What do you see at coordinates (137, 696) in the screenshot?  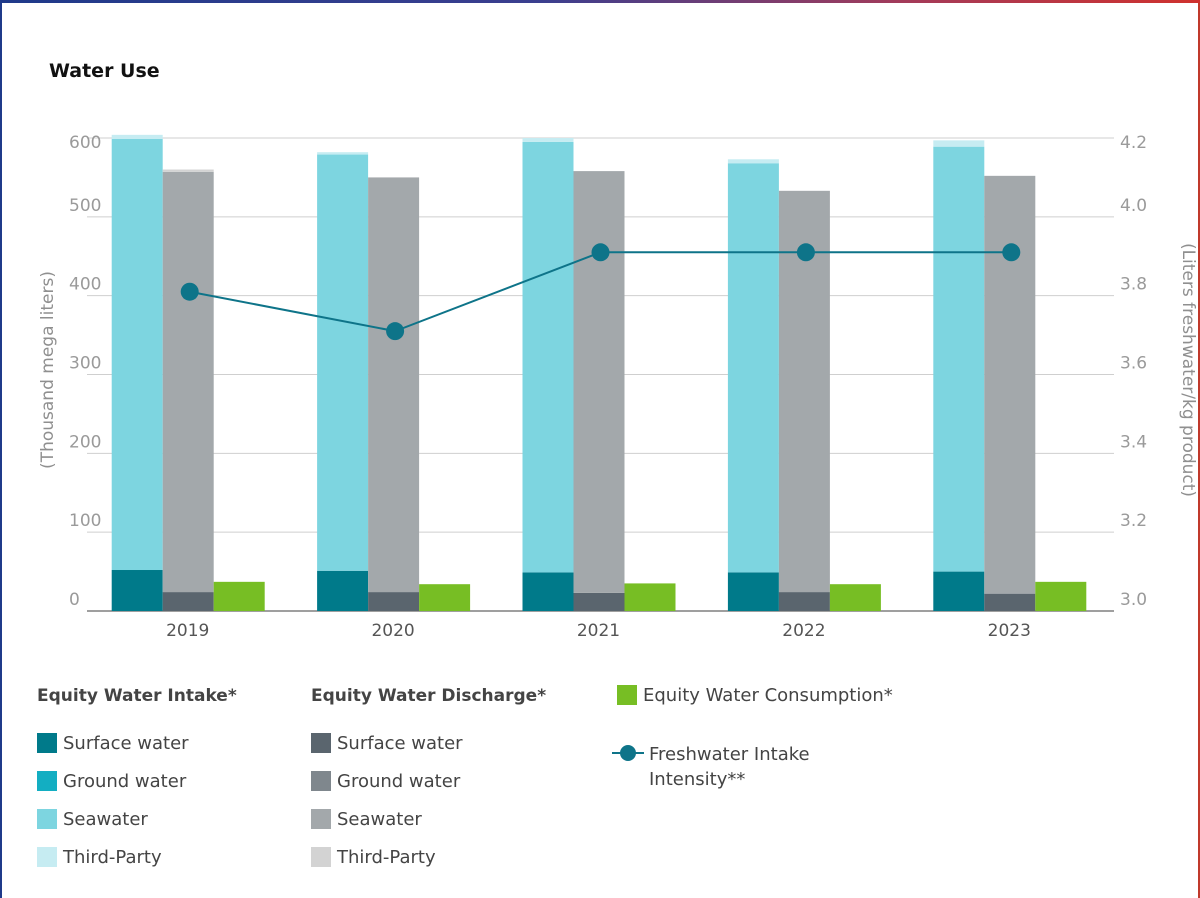 I see `legend-heading-intake: Equity Water Intake*` at bounding box center [137, 696].